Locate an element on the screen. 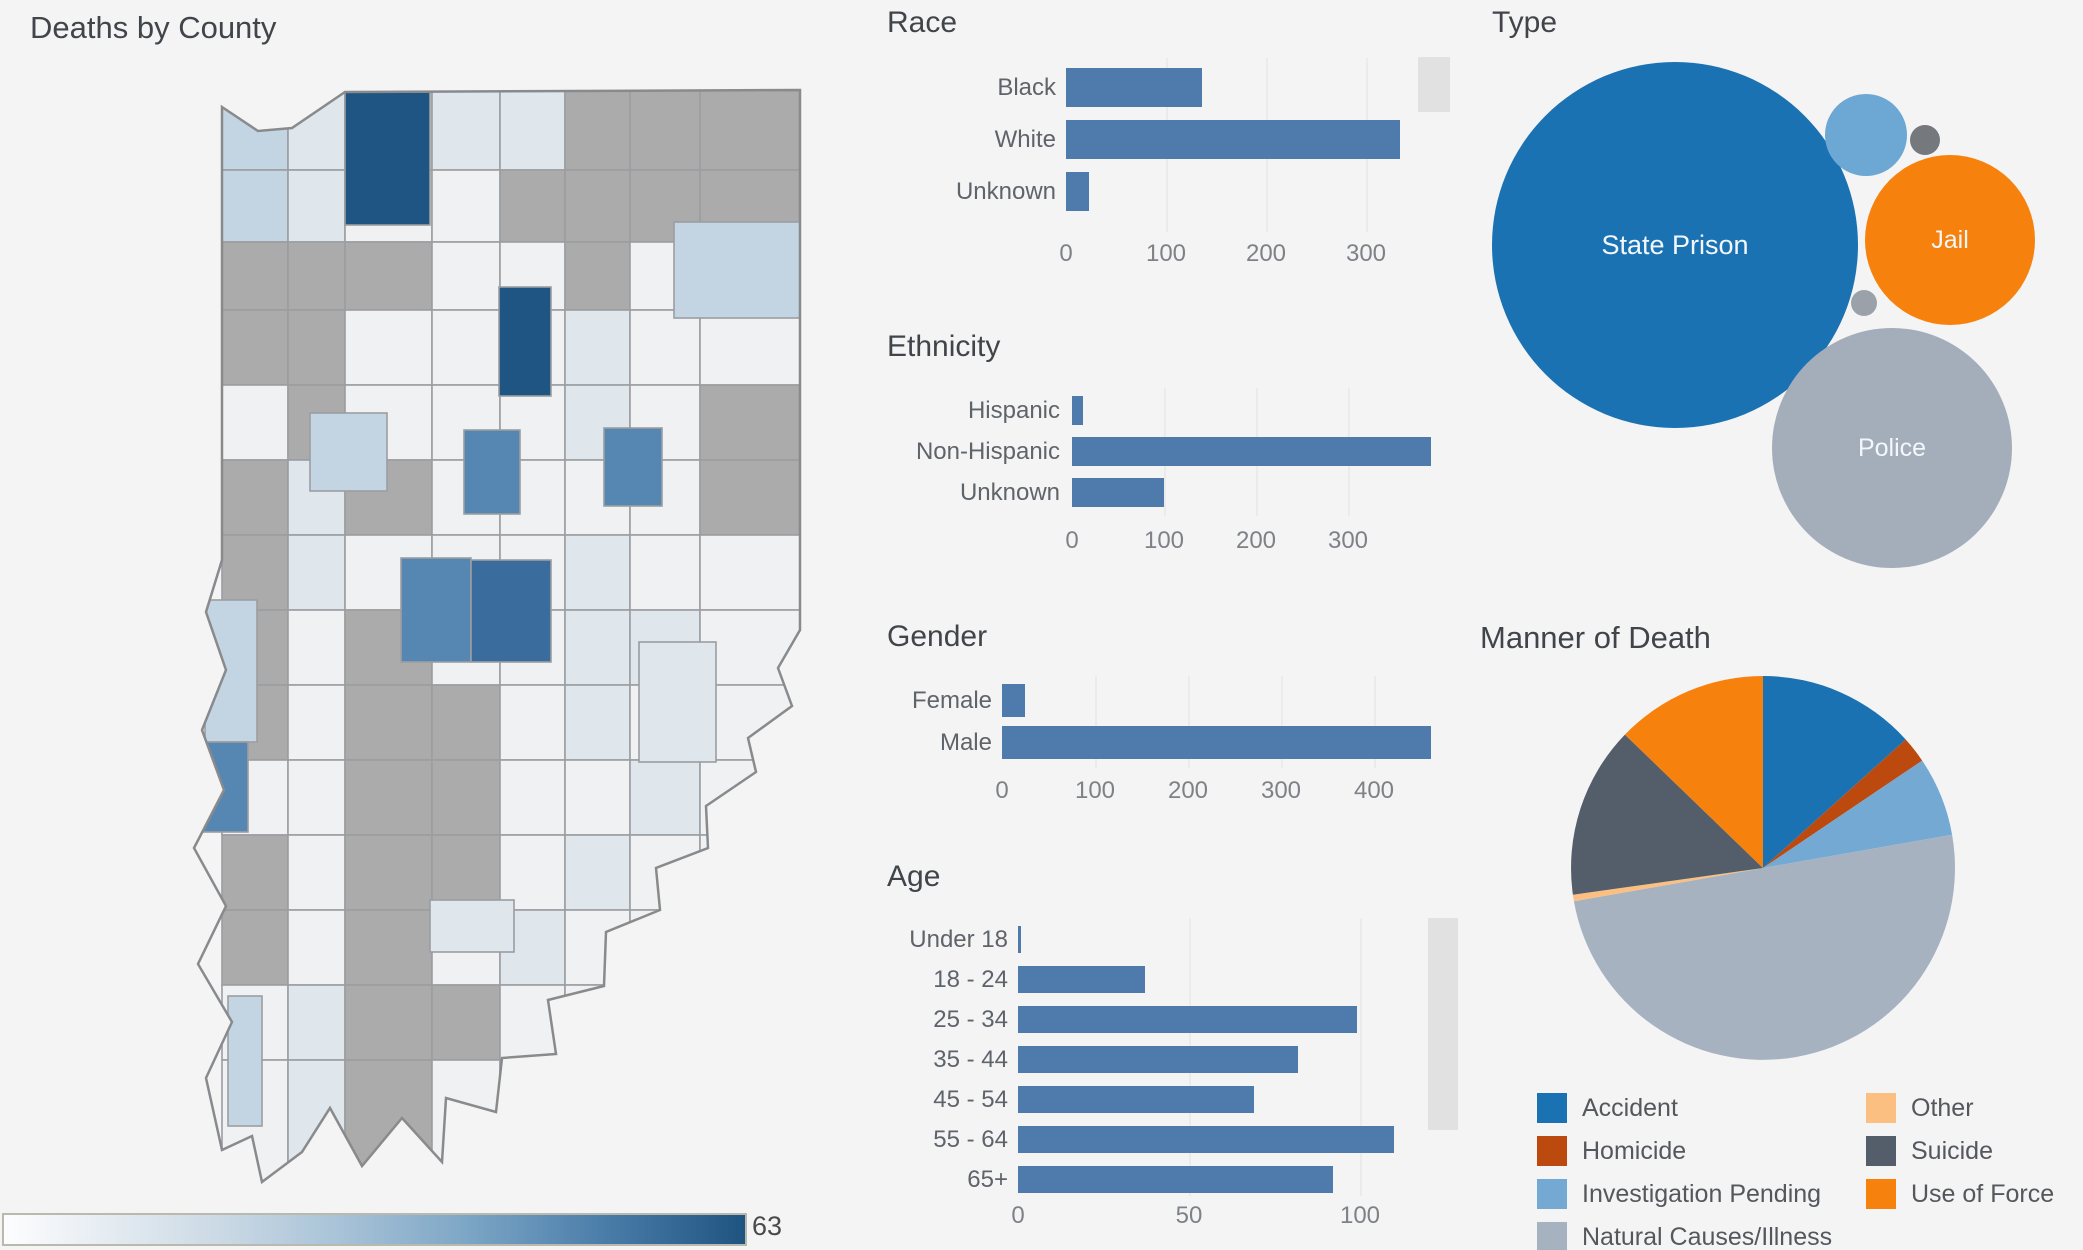 The image size is (2083, 1250). pie-slice-accident is located at coordinates (1834, 772).